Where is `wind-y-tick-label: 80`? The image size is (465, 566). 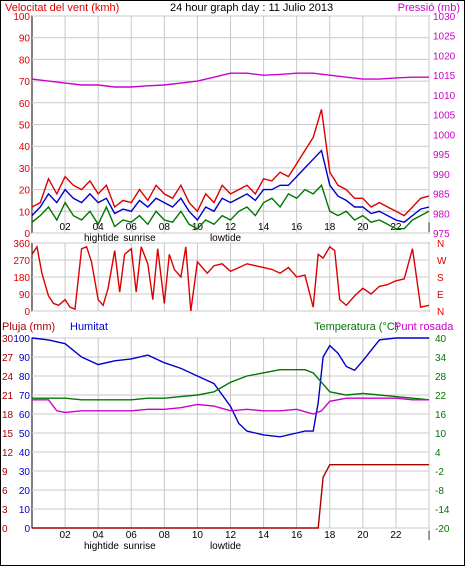
wind-y-tick-label: 80 is located at coordinates (25, 60).